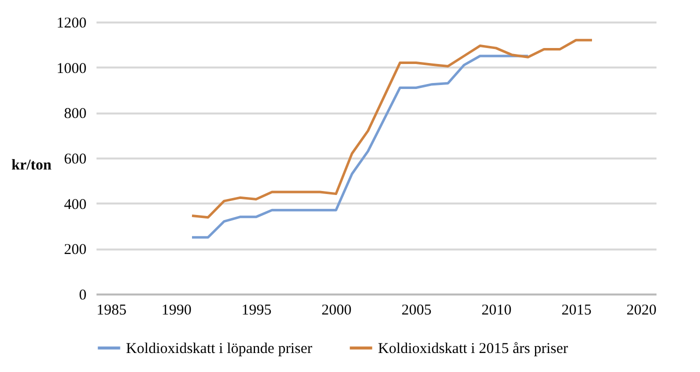 Image resolution: width=700 pixels, height=372 pixels. What do you see at coordinates (219, 349) in the screenshot?
I see `legend-label: Koldioxidskatt i löpande priser` at bounding box center [219, 349].